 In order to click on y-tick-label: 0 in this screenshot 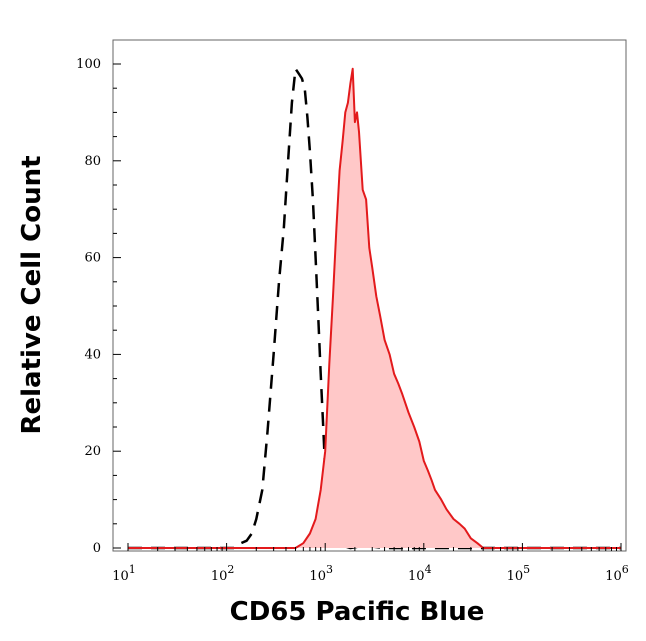, I will do `click(97, 548)`.